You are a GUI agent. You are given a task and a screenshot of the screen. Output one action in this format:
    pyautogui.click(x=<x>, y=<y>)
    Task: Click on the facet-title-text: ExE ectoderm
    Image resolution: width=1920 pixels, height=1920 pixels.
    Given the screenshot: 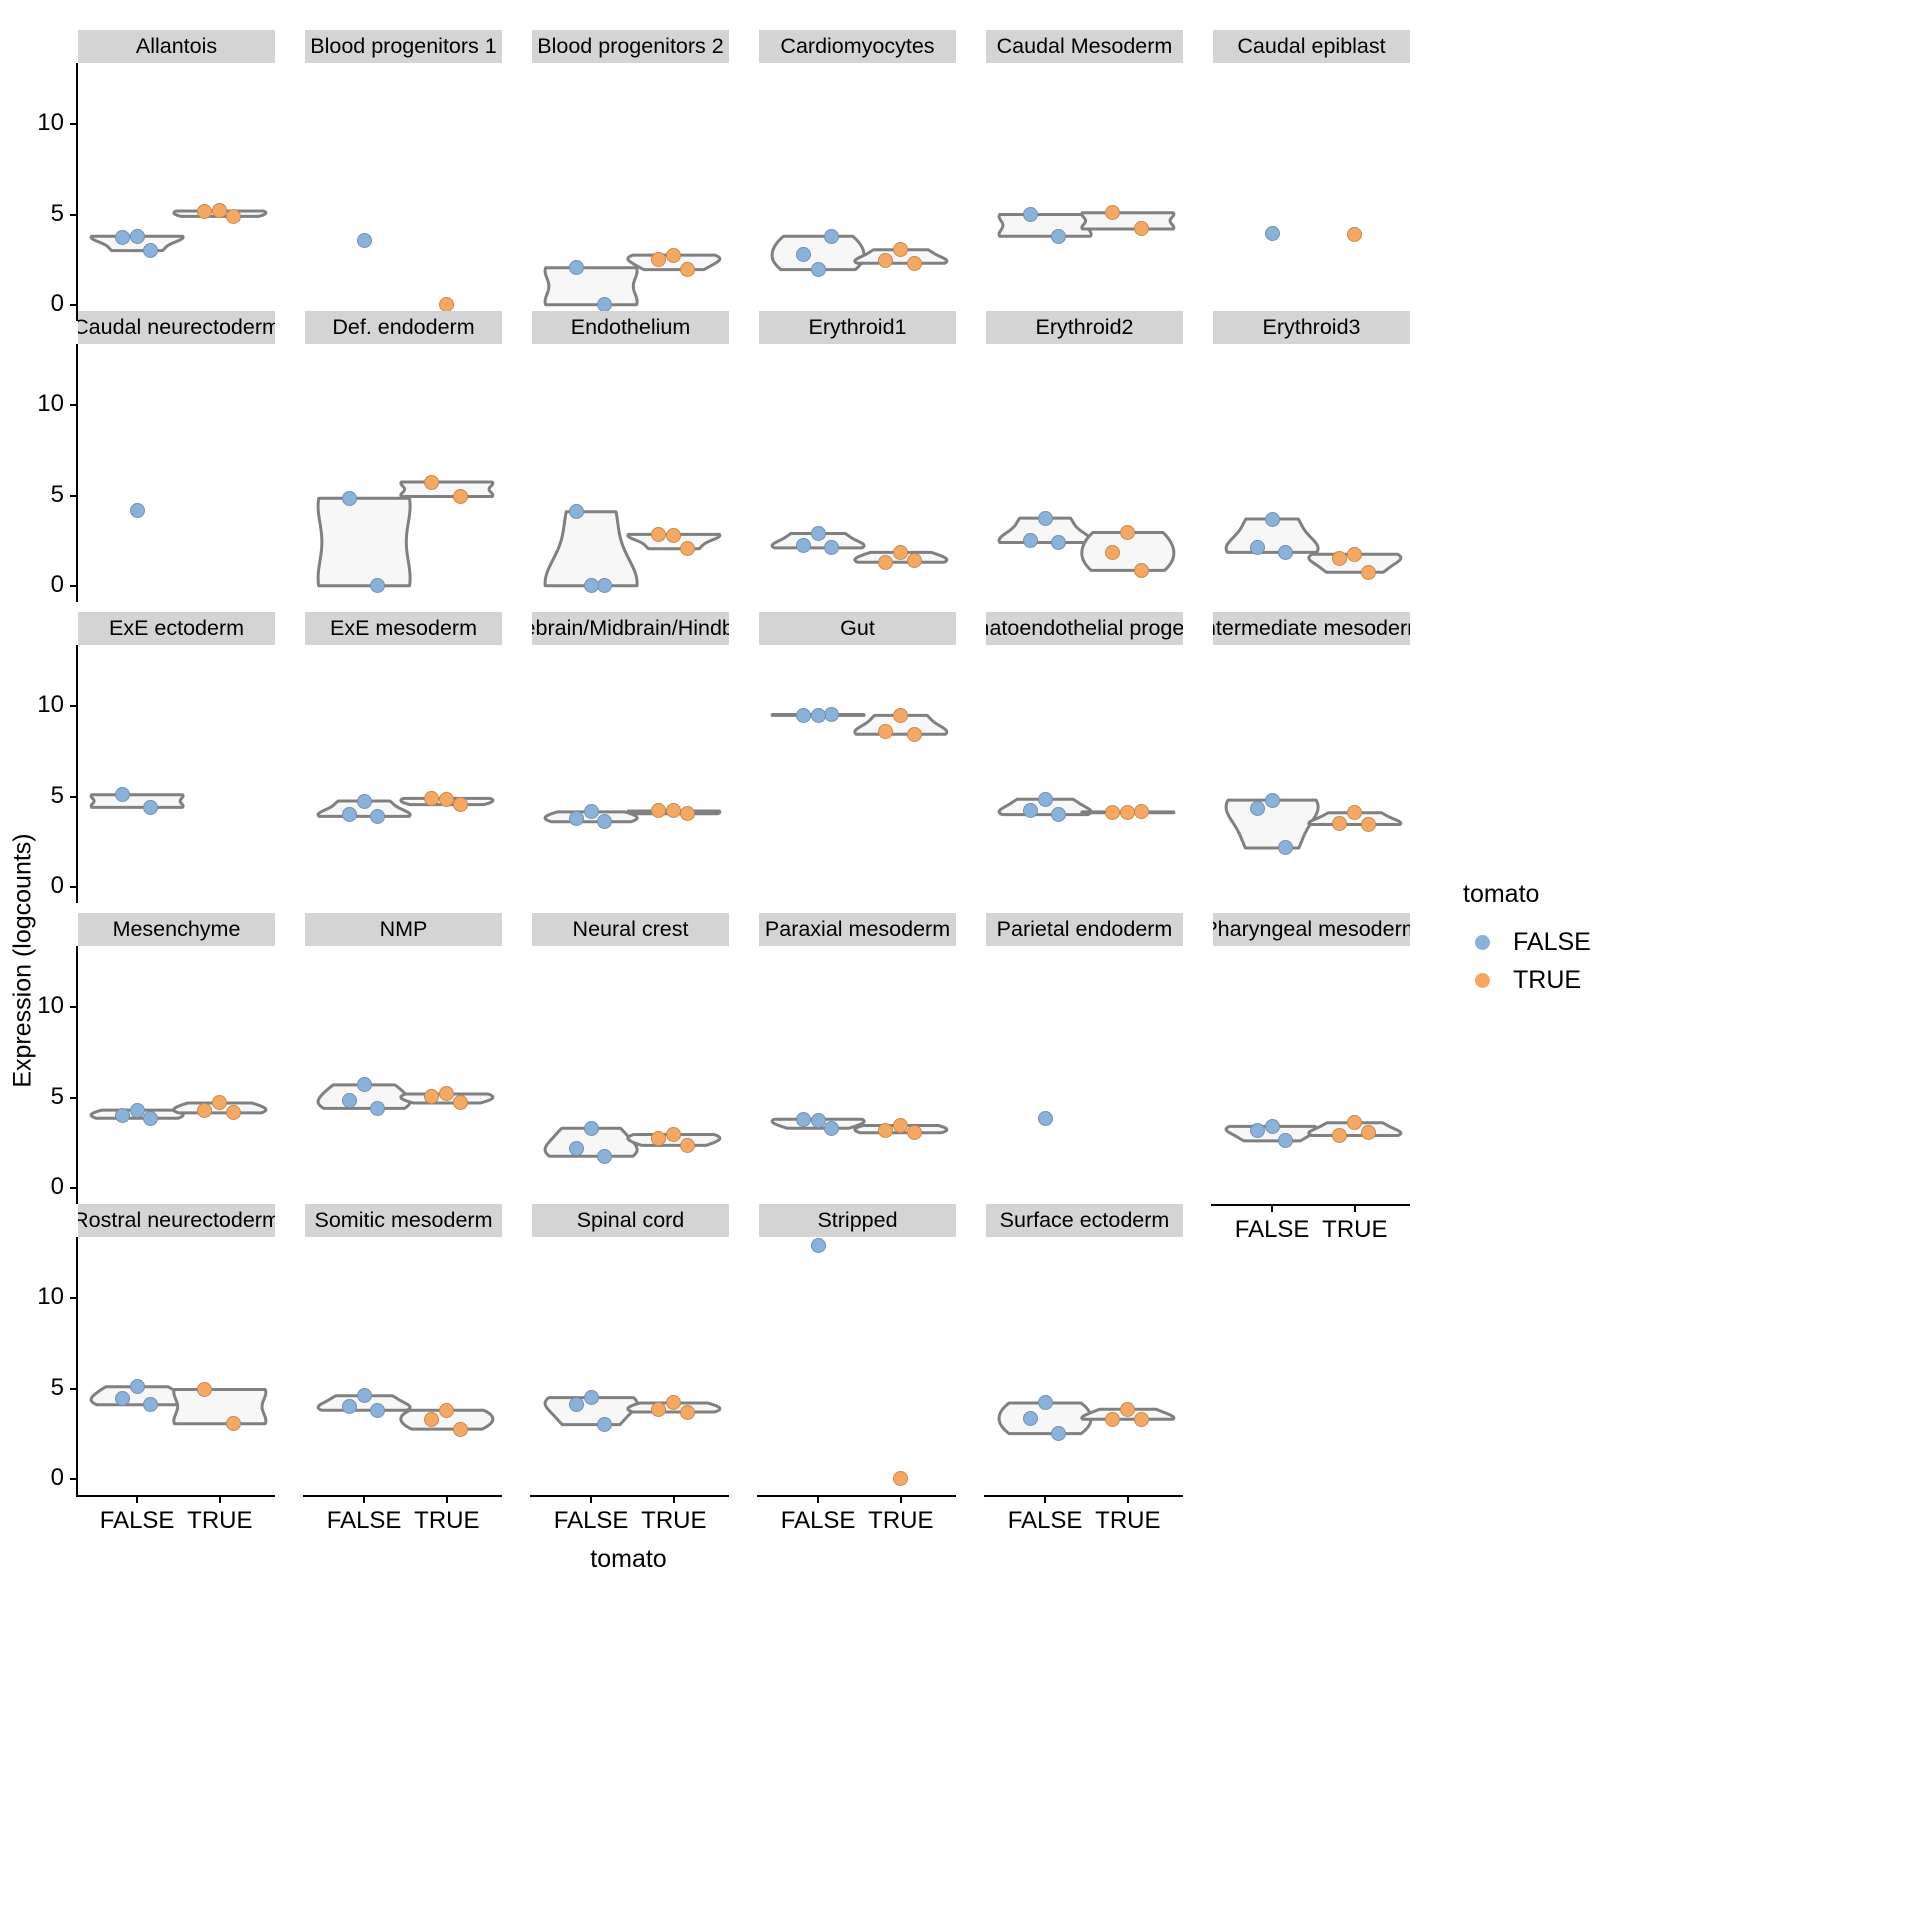 What is the action you would take?
    pyautogui.click(x=176, y=627)
    